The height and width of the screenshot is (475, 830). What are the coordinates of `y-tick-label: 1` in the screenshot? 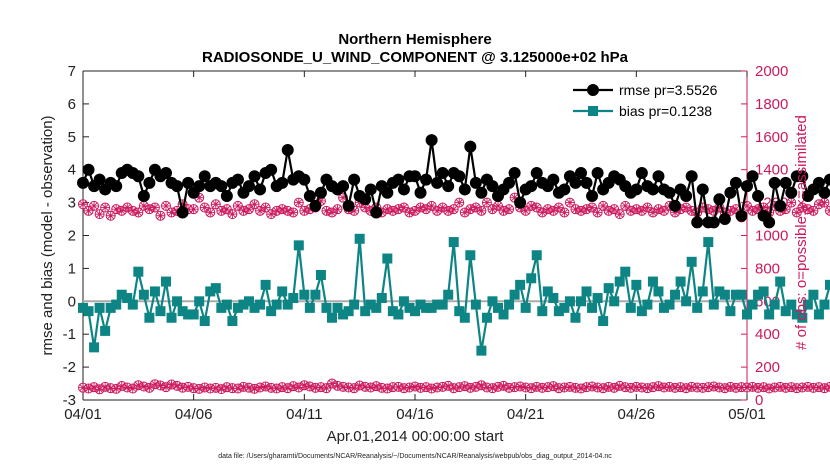 It's located at (72, 268).